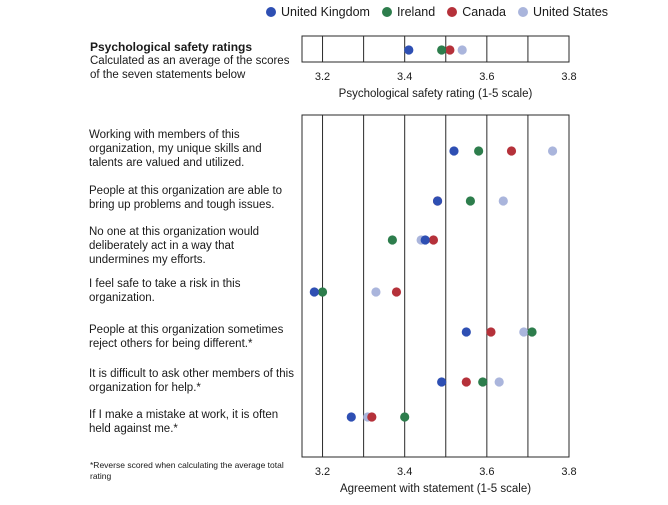 This screenshot has width=668, height=505. What do you see at coordinates (442, 50) in the screenshot?
I see `summary-point-ireland` at bounding box center [442, 50].